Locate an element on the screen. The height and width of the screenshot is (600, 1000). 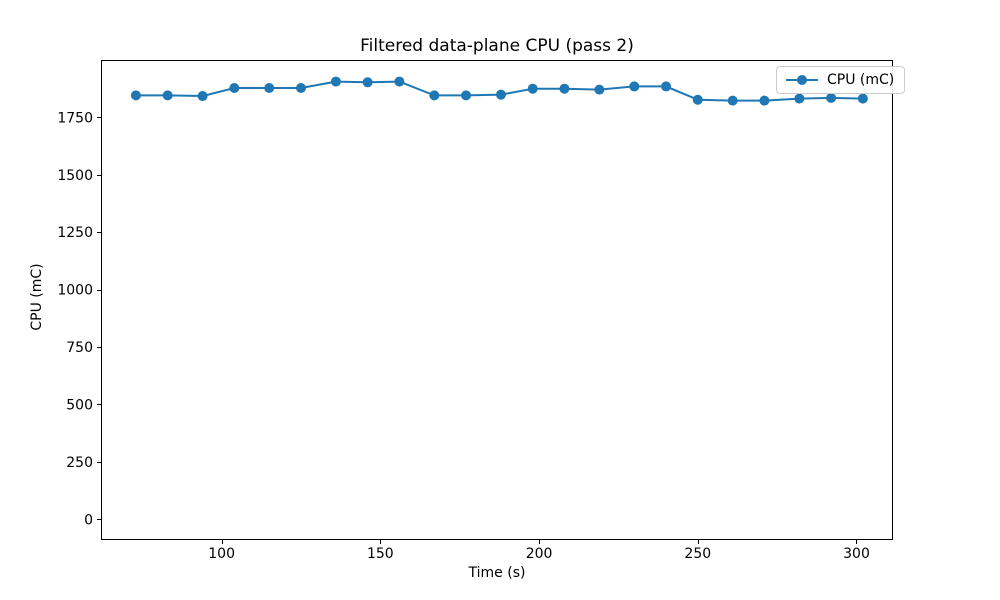
x-tick-label: 250 is located at coordinates (697, 554).